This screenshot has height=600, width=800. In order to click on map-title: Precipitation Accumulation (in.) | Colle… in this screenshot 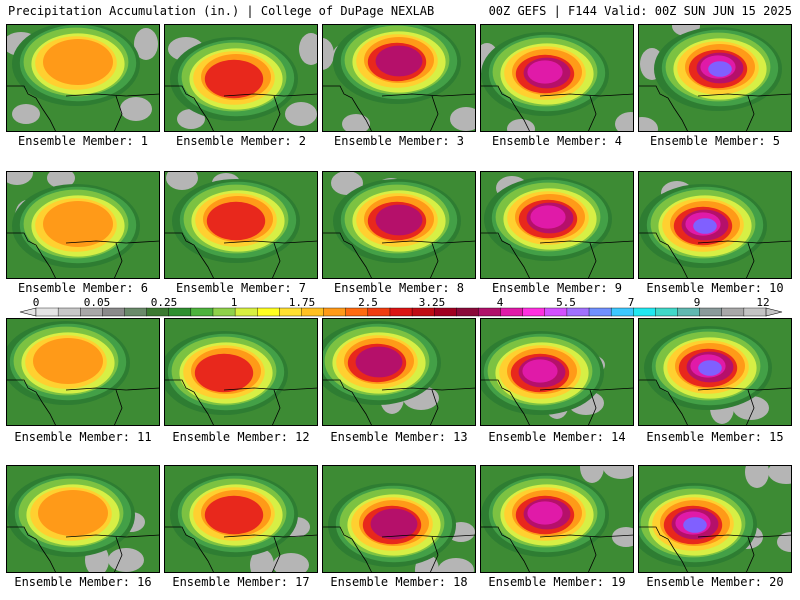, I will do `click(221, 11)`.